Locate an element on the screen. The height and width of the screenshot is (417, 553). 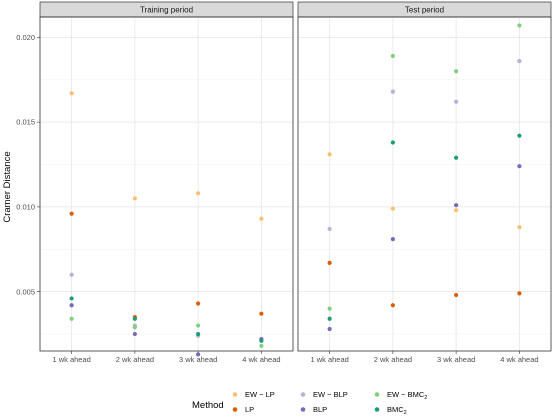
y-tick-label: 0.010 is located at coordinates (25, 206).